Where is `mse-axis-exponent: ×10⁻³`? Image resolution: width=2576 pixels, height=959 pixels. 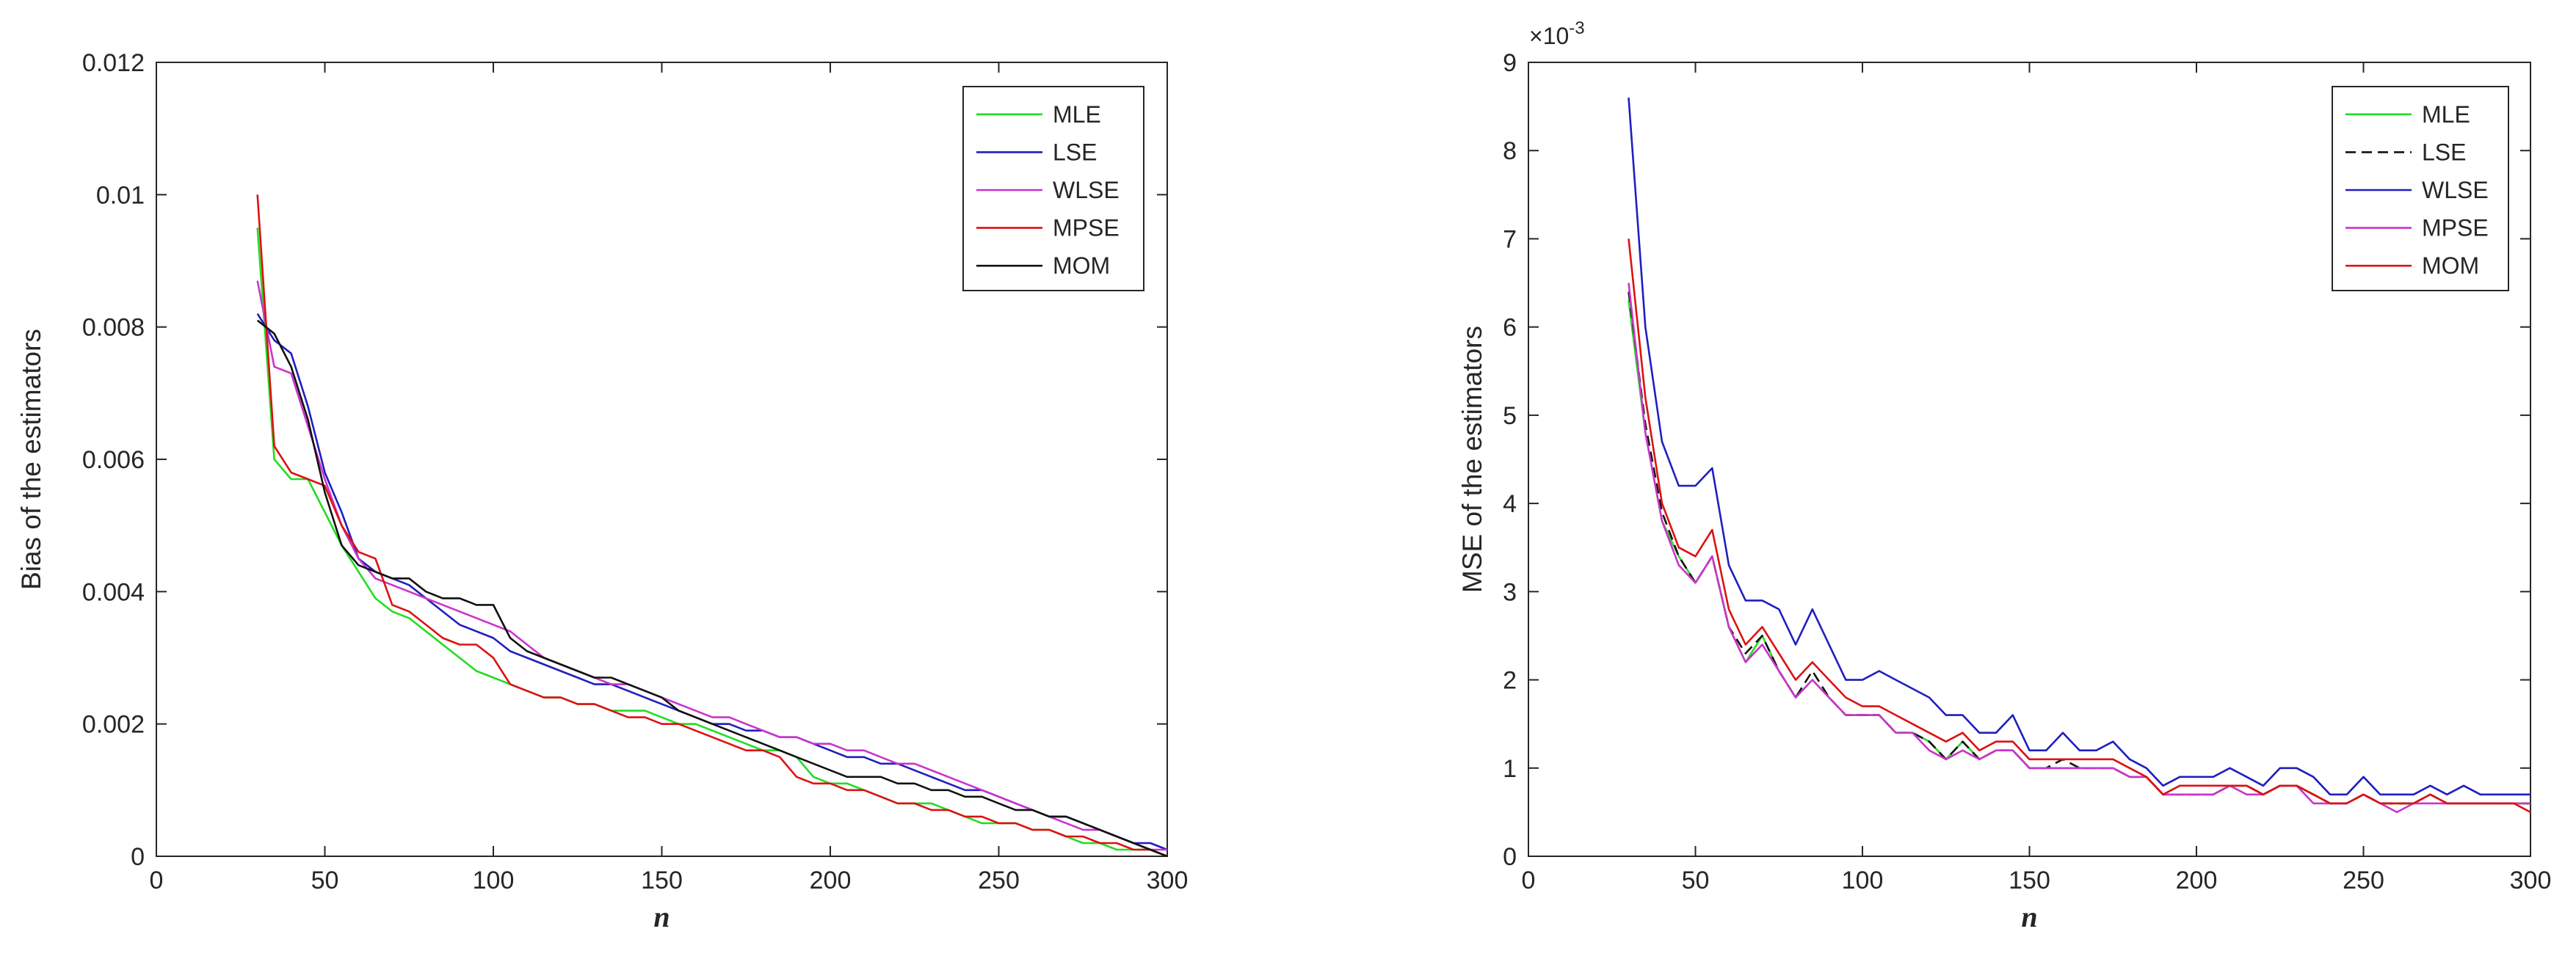 mse-axis-exponent: ×10⁻³ is located at coordinates (1557, 33).